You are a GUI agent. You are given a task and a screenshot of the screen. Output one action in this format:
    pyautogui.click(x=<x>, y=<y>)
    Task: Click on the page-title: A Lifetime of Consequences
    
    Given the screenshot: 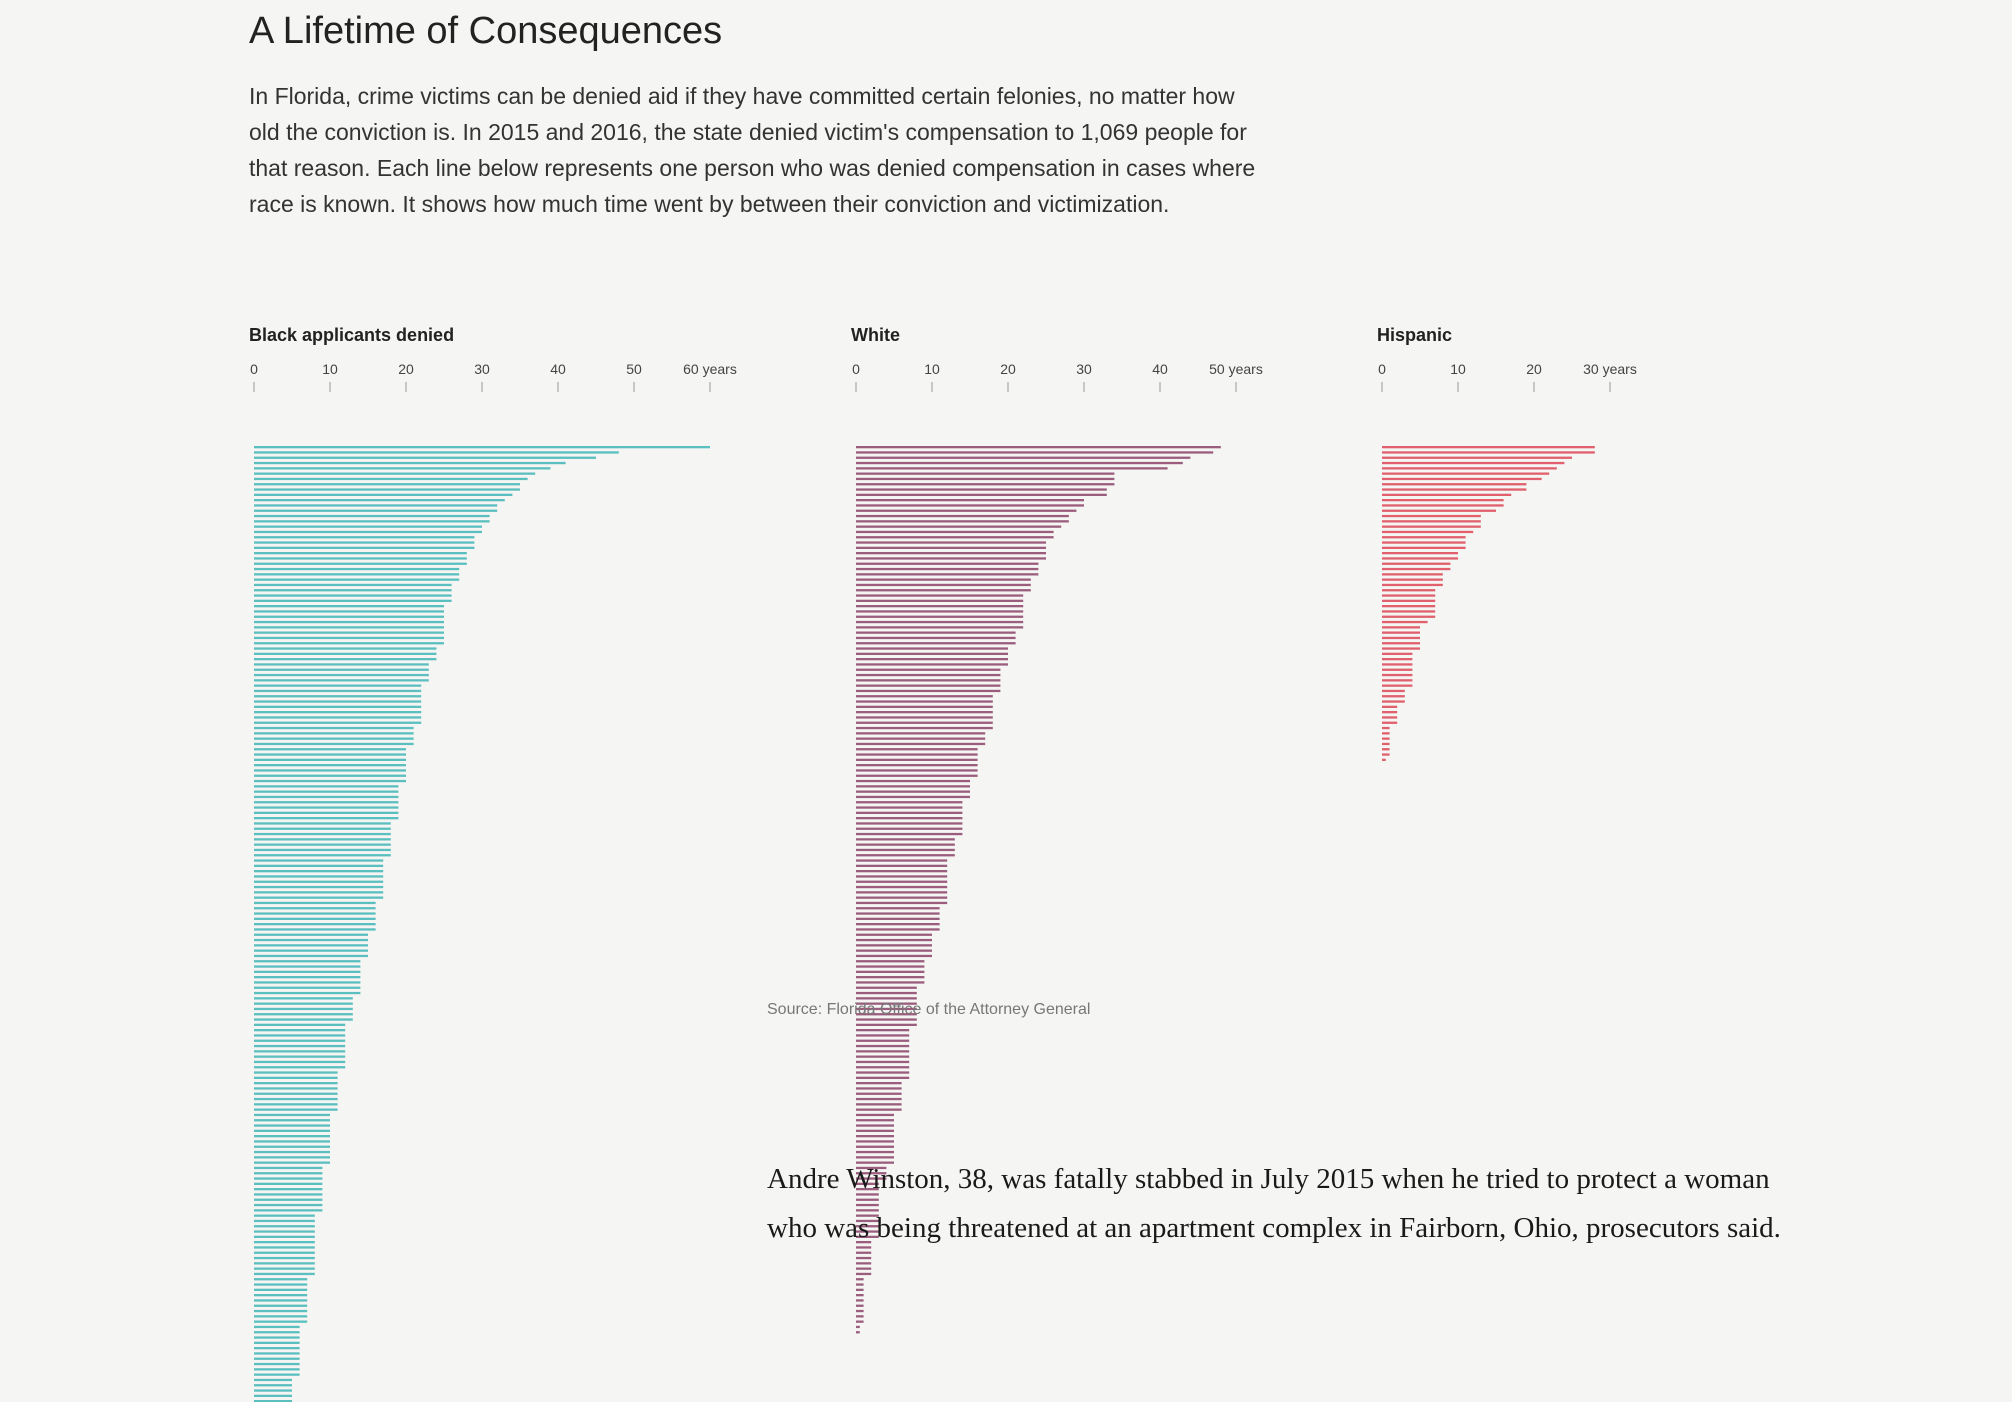 What is the action you would take?
    pyautogui.click(x=486, y=31)
    